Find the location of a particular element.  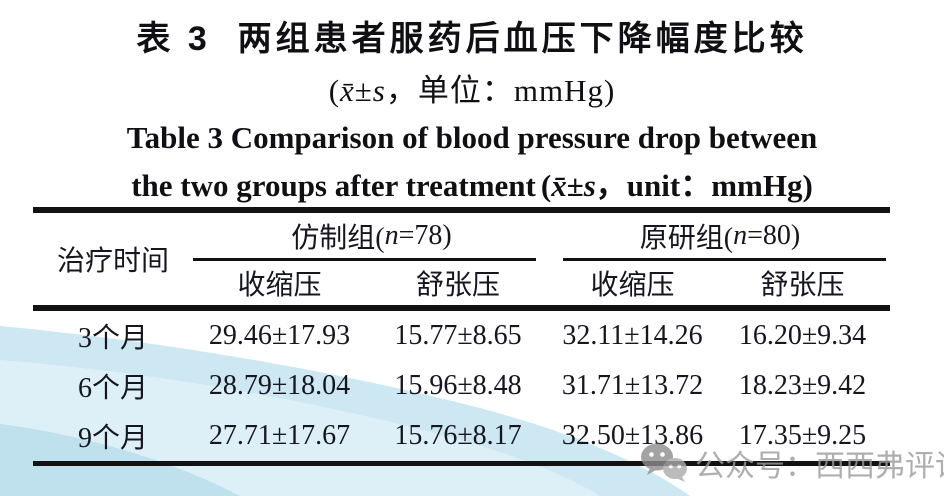

watermark-text: 公众号：西西弗评论 is located at coordinates (819, 466).